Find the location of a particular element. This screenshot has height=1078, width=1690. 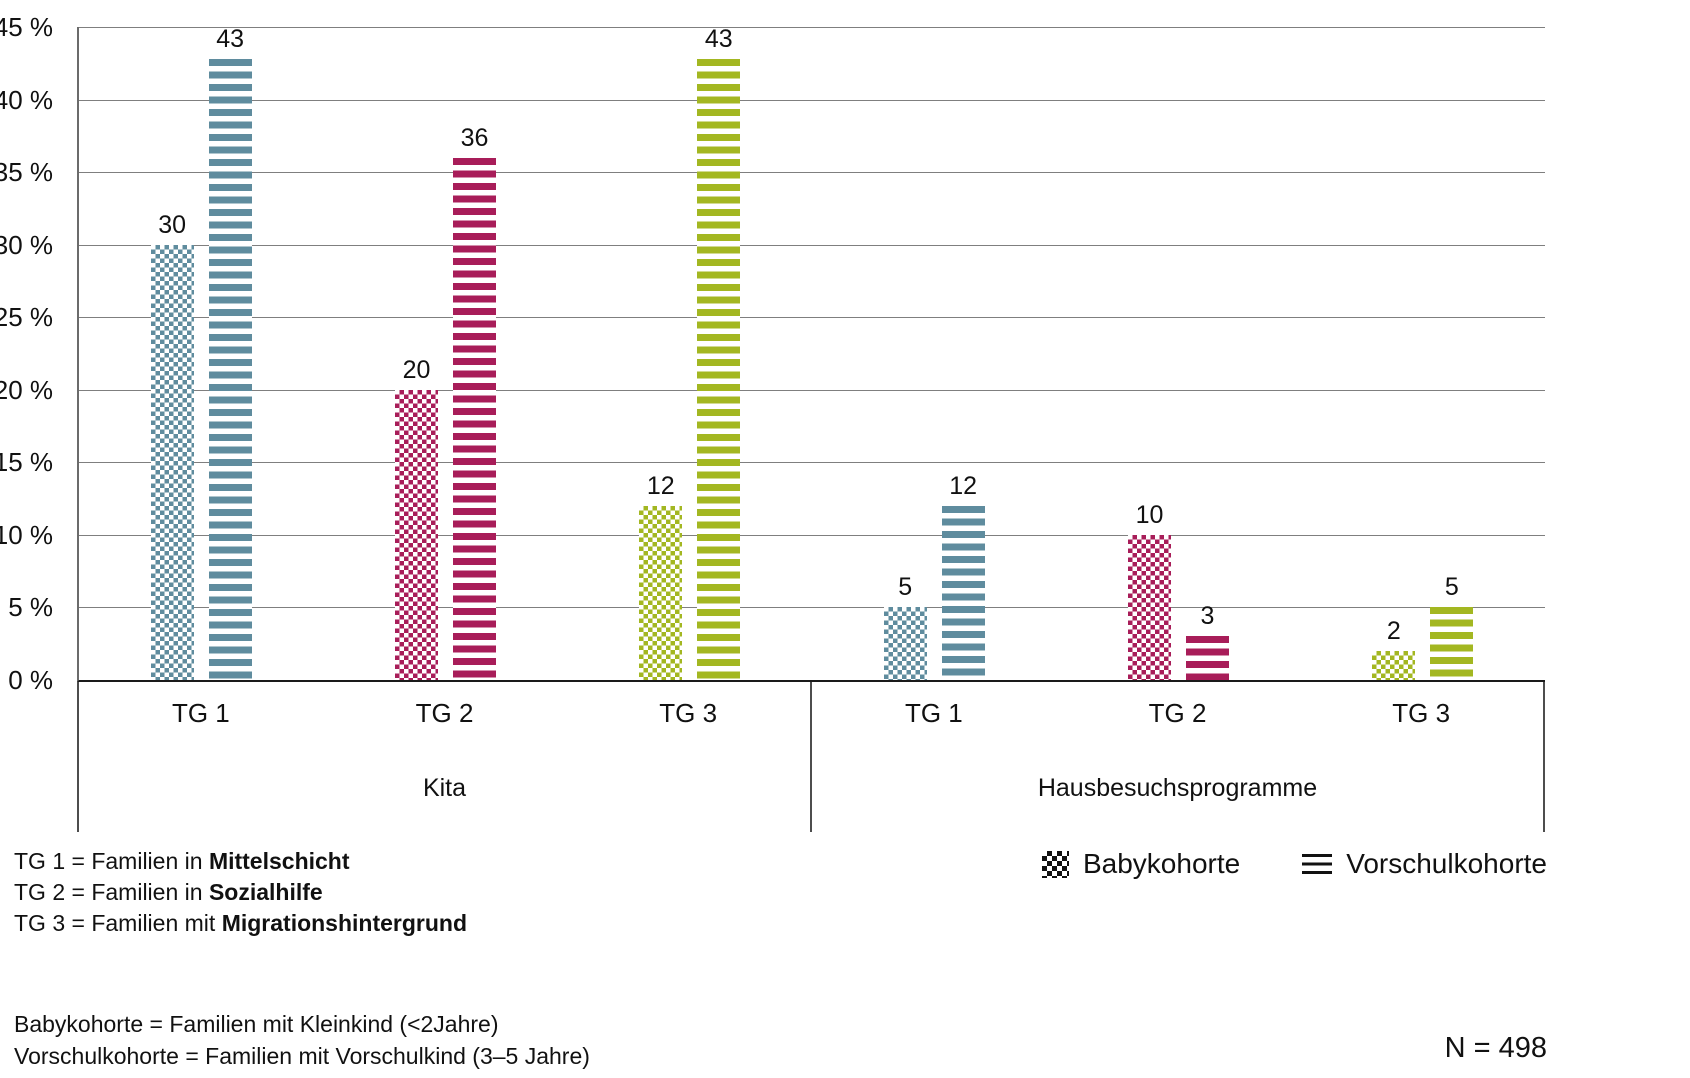

legend-item-babykohorte: Babykohorte is located at coordinates (1141, 864).